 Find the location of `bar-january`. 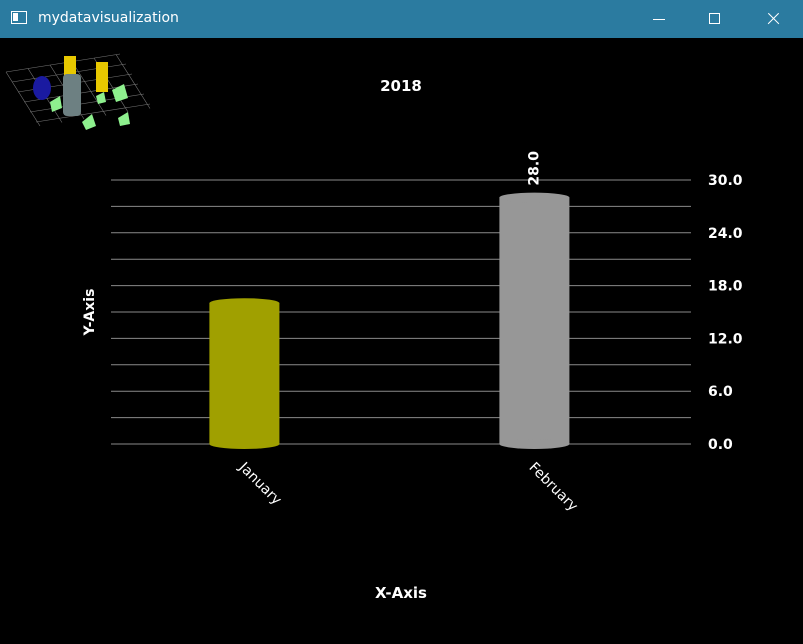

bar-january is located at coordinates (244, 373).